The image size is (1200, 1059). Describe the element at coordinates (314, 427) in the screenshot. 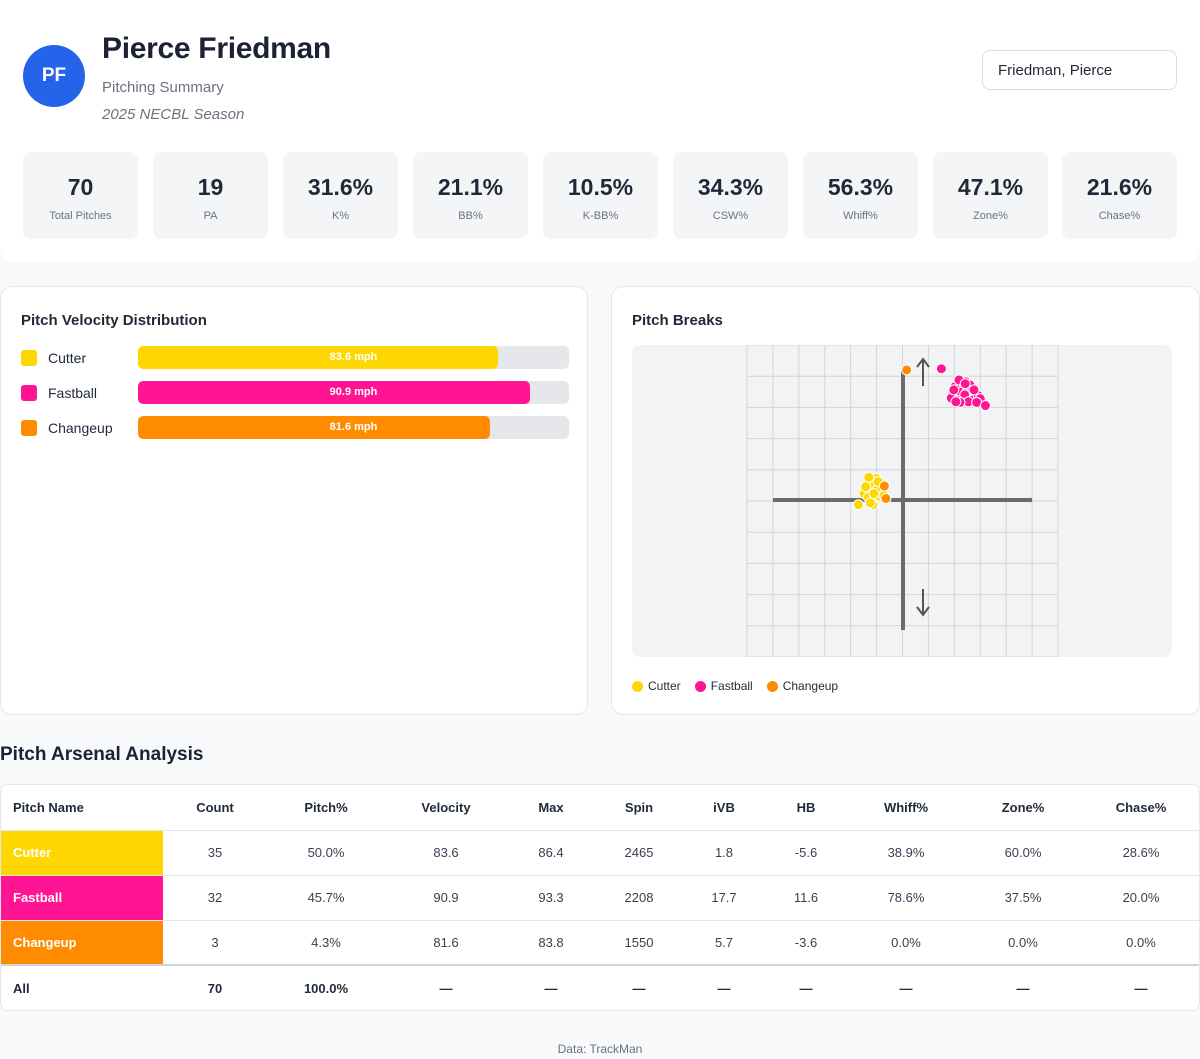

I see `velocity-bar-changeup` at that location.